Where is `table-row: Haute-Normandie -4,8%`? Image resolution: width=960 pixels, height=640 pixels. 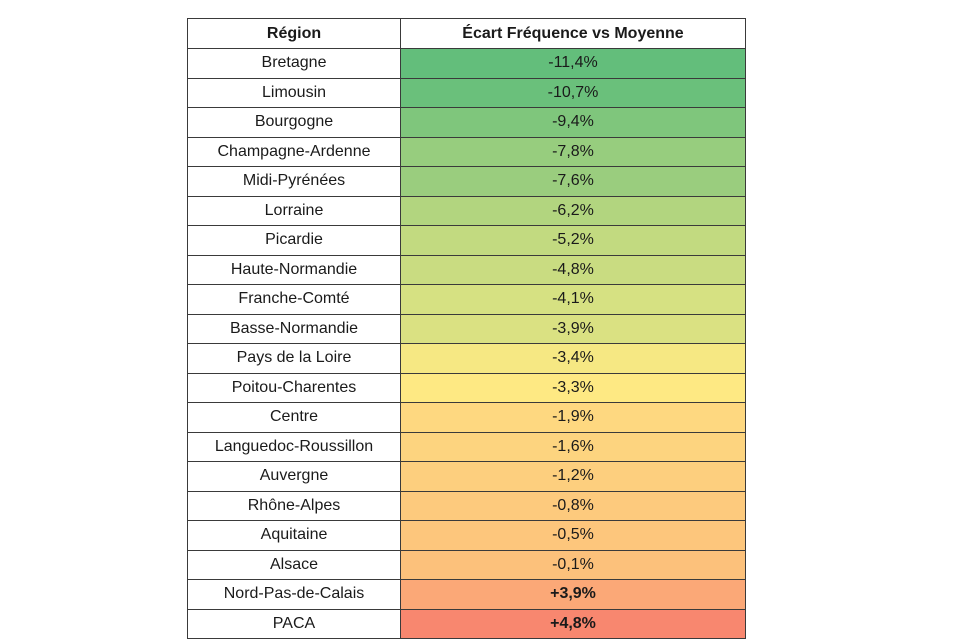 table-row: Haute-Normandie -4,8% is located at coordinates (466, 269).